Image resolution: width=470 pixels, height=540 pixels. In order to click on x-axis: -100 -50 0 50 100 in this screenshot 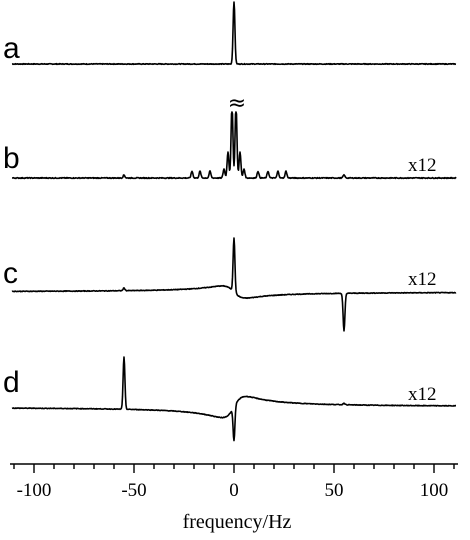, I will do `click(234, 482)`.